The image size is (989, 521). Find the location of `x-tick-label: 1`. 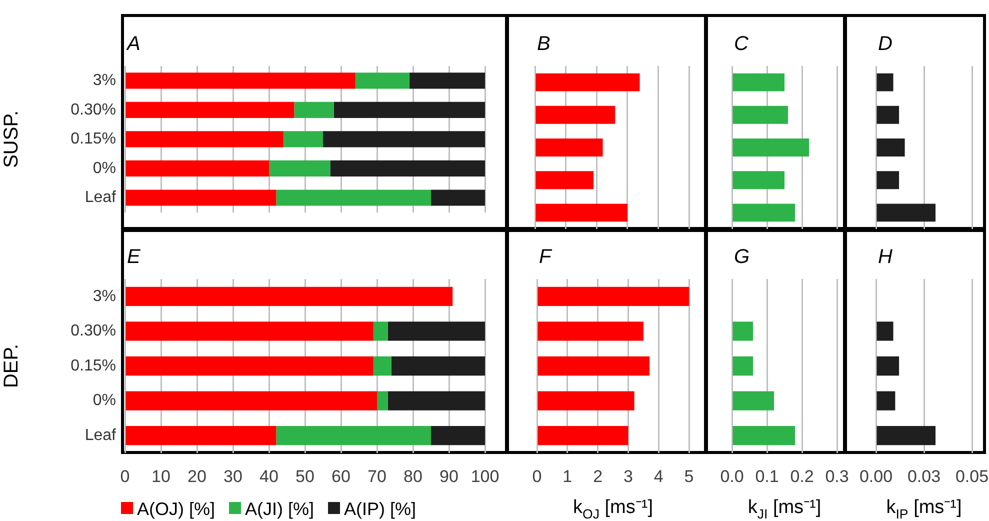

x-tick-label: 1 is located at coordinates (567, 476).